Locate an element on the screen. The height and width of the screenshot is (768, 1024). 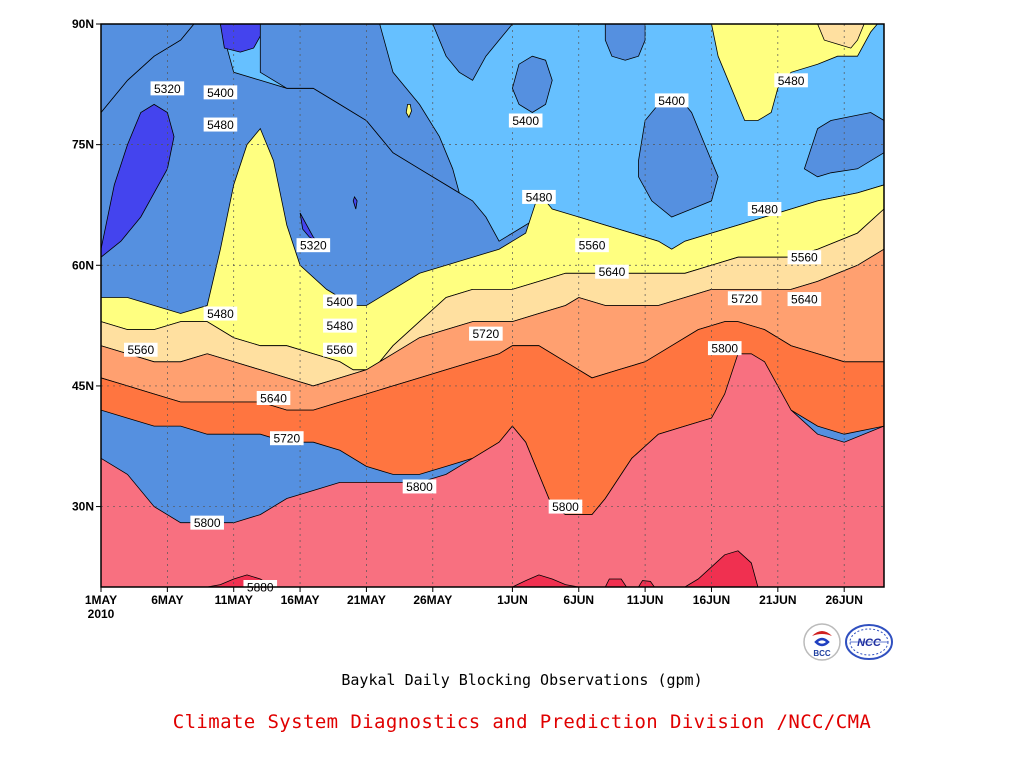
chart-title: Baykal Daily Blocking Observations (gpm) is located at coordinates (522, 680).